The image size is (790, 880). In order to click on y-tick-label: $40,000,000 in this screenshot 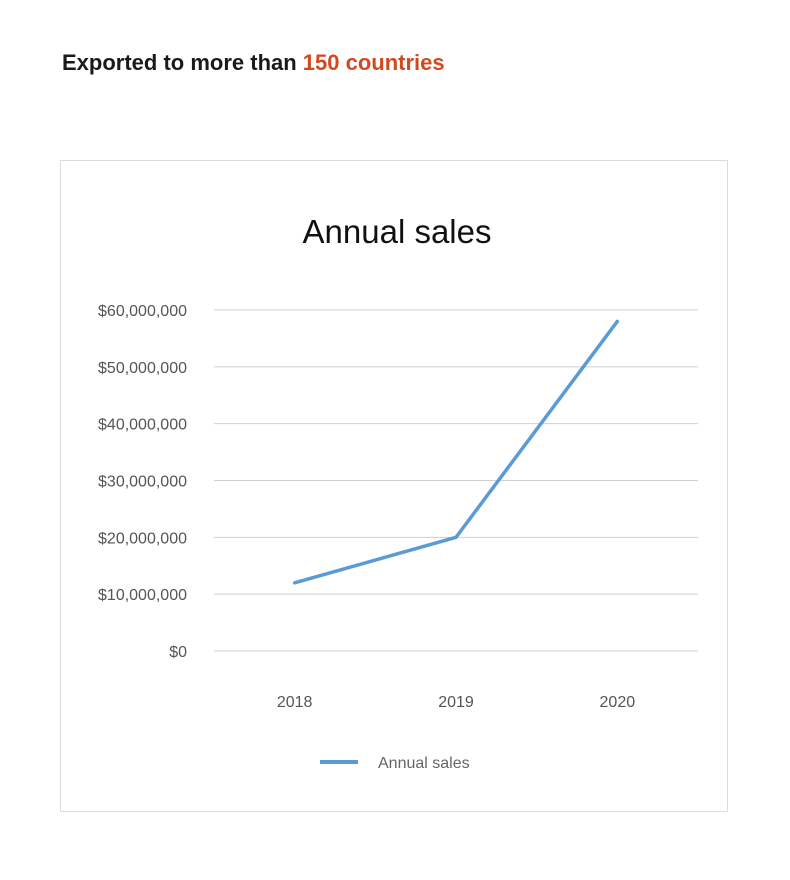, I will do `click(142, 425)`.